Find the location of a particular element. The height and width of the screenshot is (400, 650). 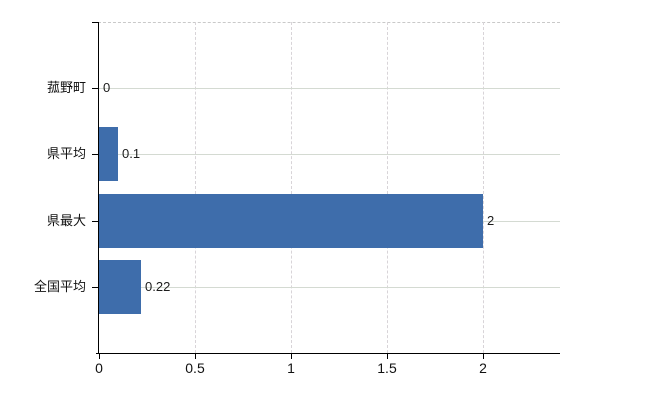

x-tick-label: 0 is located at coordinates (99, 368).